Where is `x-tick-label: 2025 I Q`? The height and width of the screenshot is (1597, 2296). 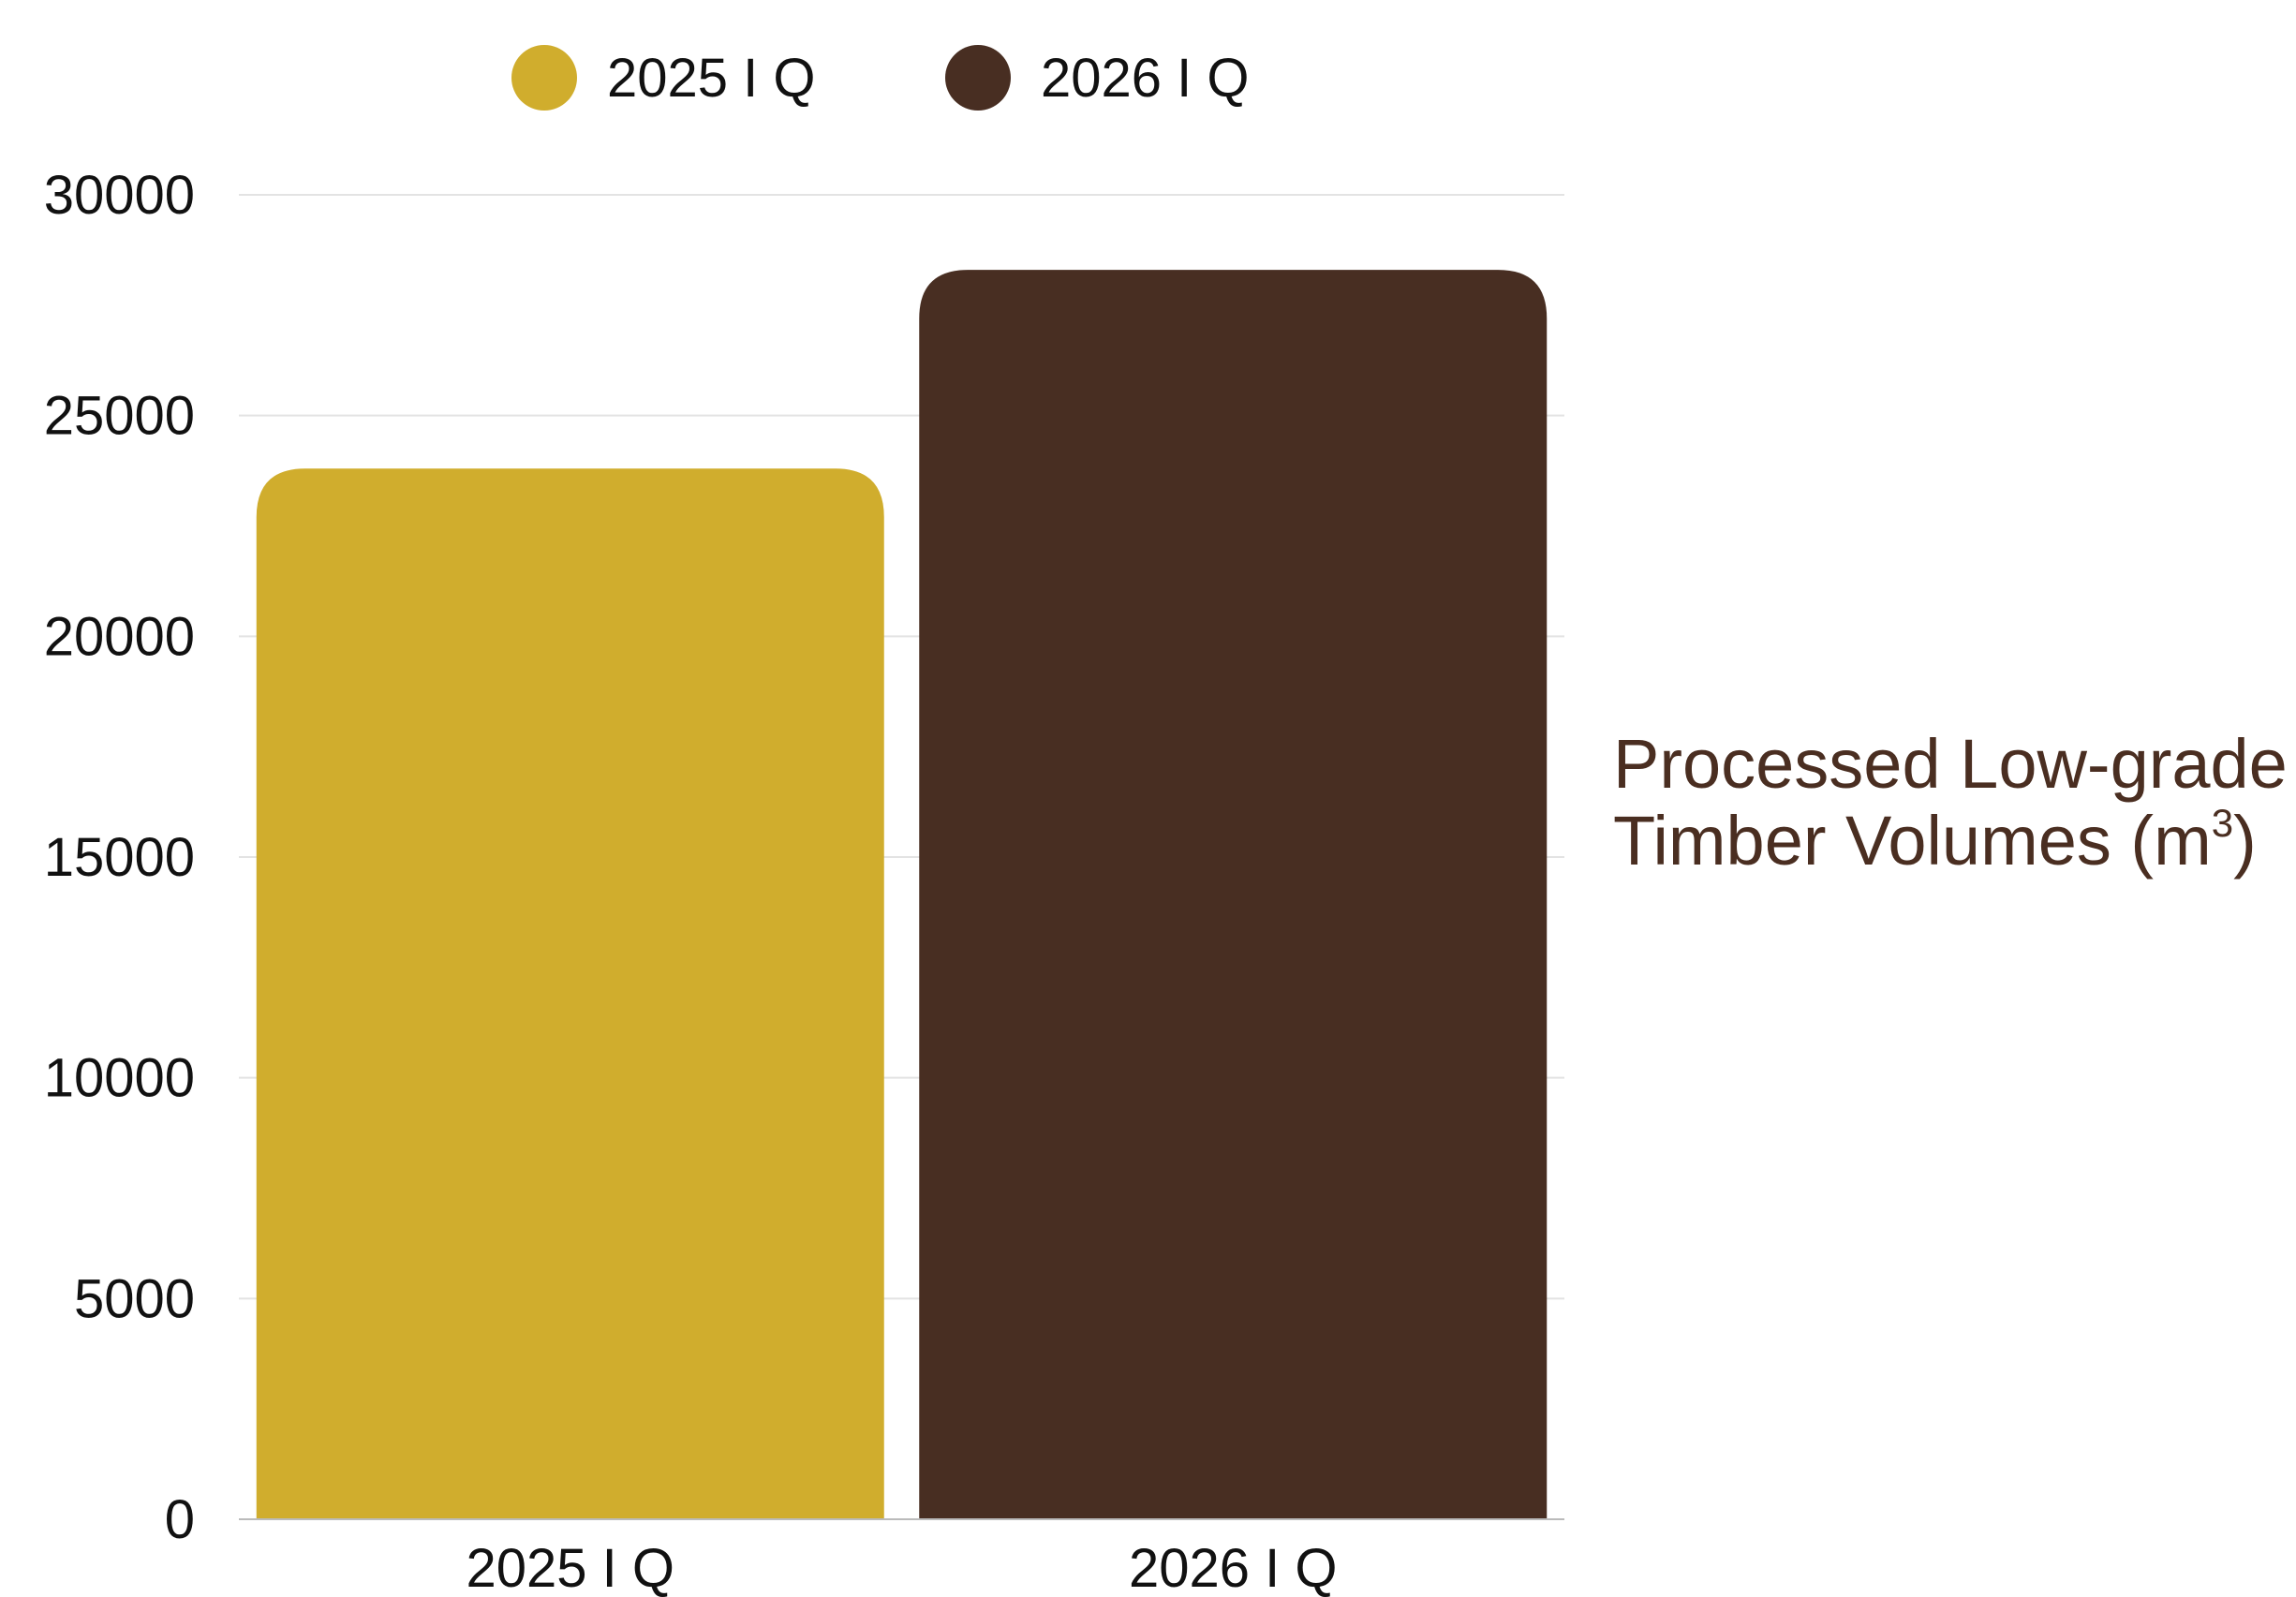 x-tick-label: 2025 I Q is located at coordinates (570, 1567).